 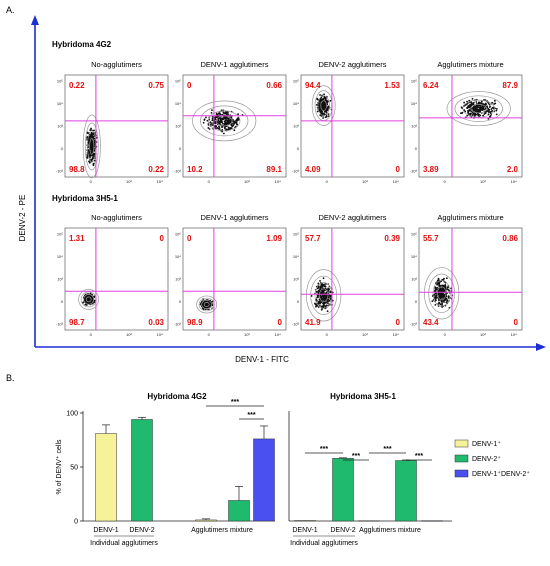 I want to click on x-axis-label: DENV-1 - FITC, so click(x=262, y=359).